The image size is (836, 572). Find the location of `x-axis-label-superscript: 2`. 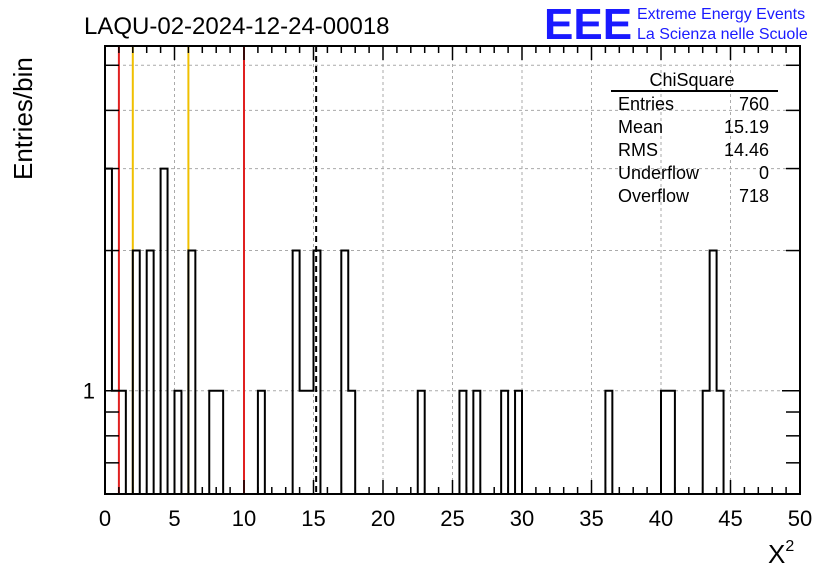

x-axis-label-superscript: 2 is located at coordinates (789, 546).